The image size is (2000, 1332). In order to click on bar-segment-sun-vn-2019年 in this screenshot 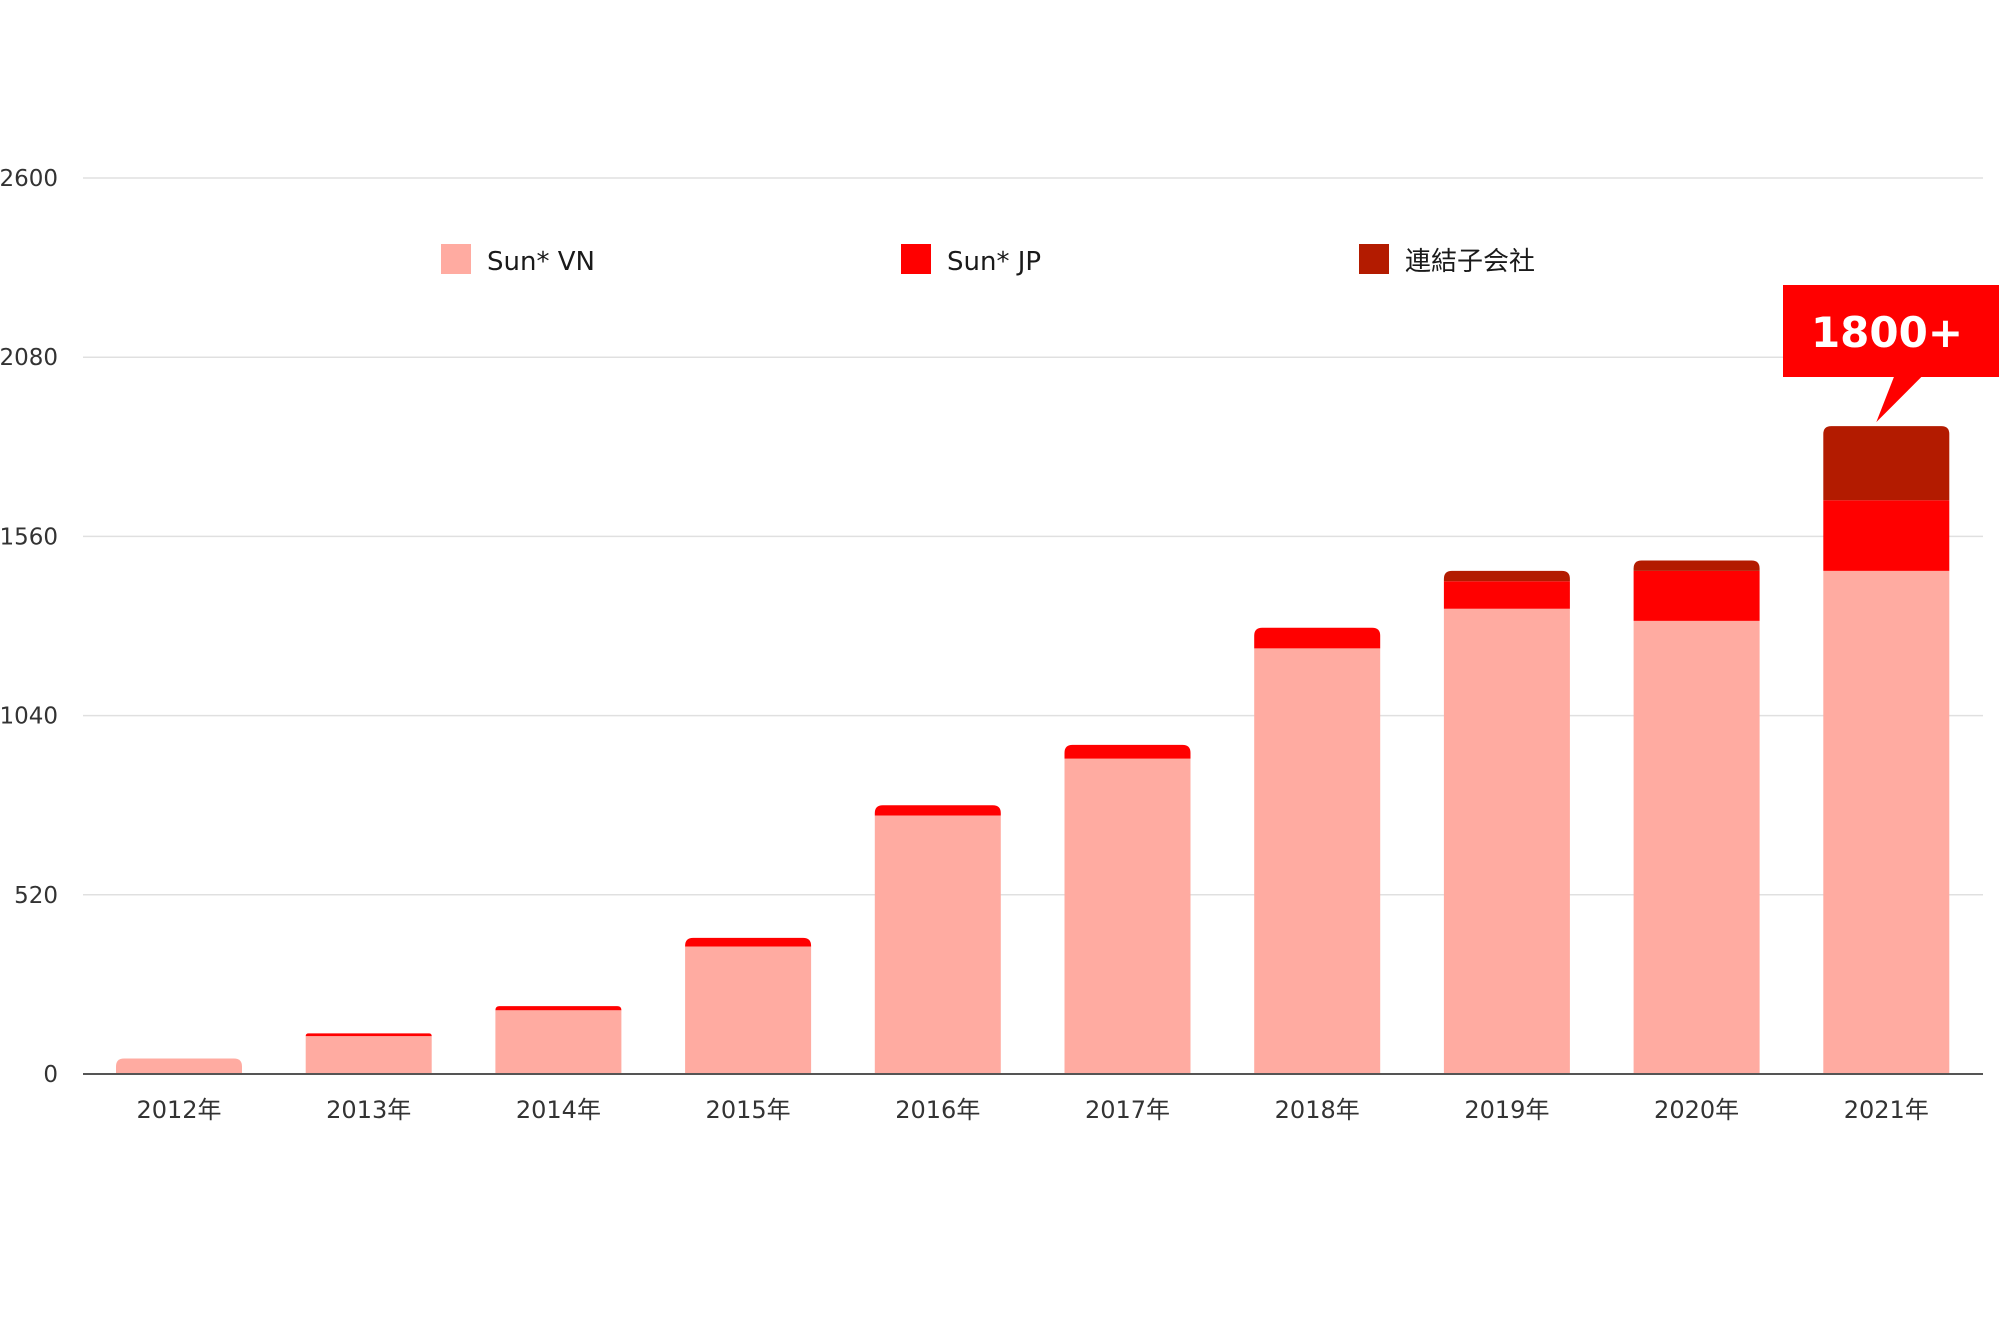, I will do `click(1506, 841)`.